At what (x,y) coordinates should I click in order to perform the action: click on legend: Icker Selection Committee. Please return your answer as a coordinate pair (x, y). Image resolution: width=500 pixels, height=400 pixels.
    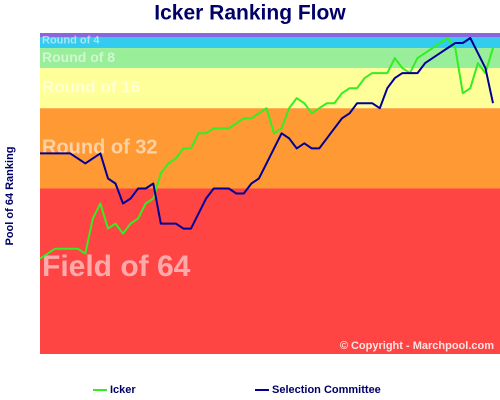
    Looking at the image, I should click on (237, 390).